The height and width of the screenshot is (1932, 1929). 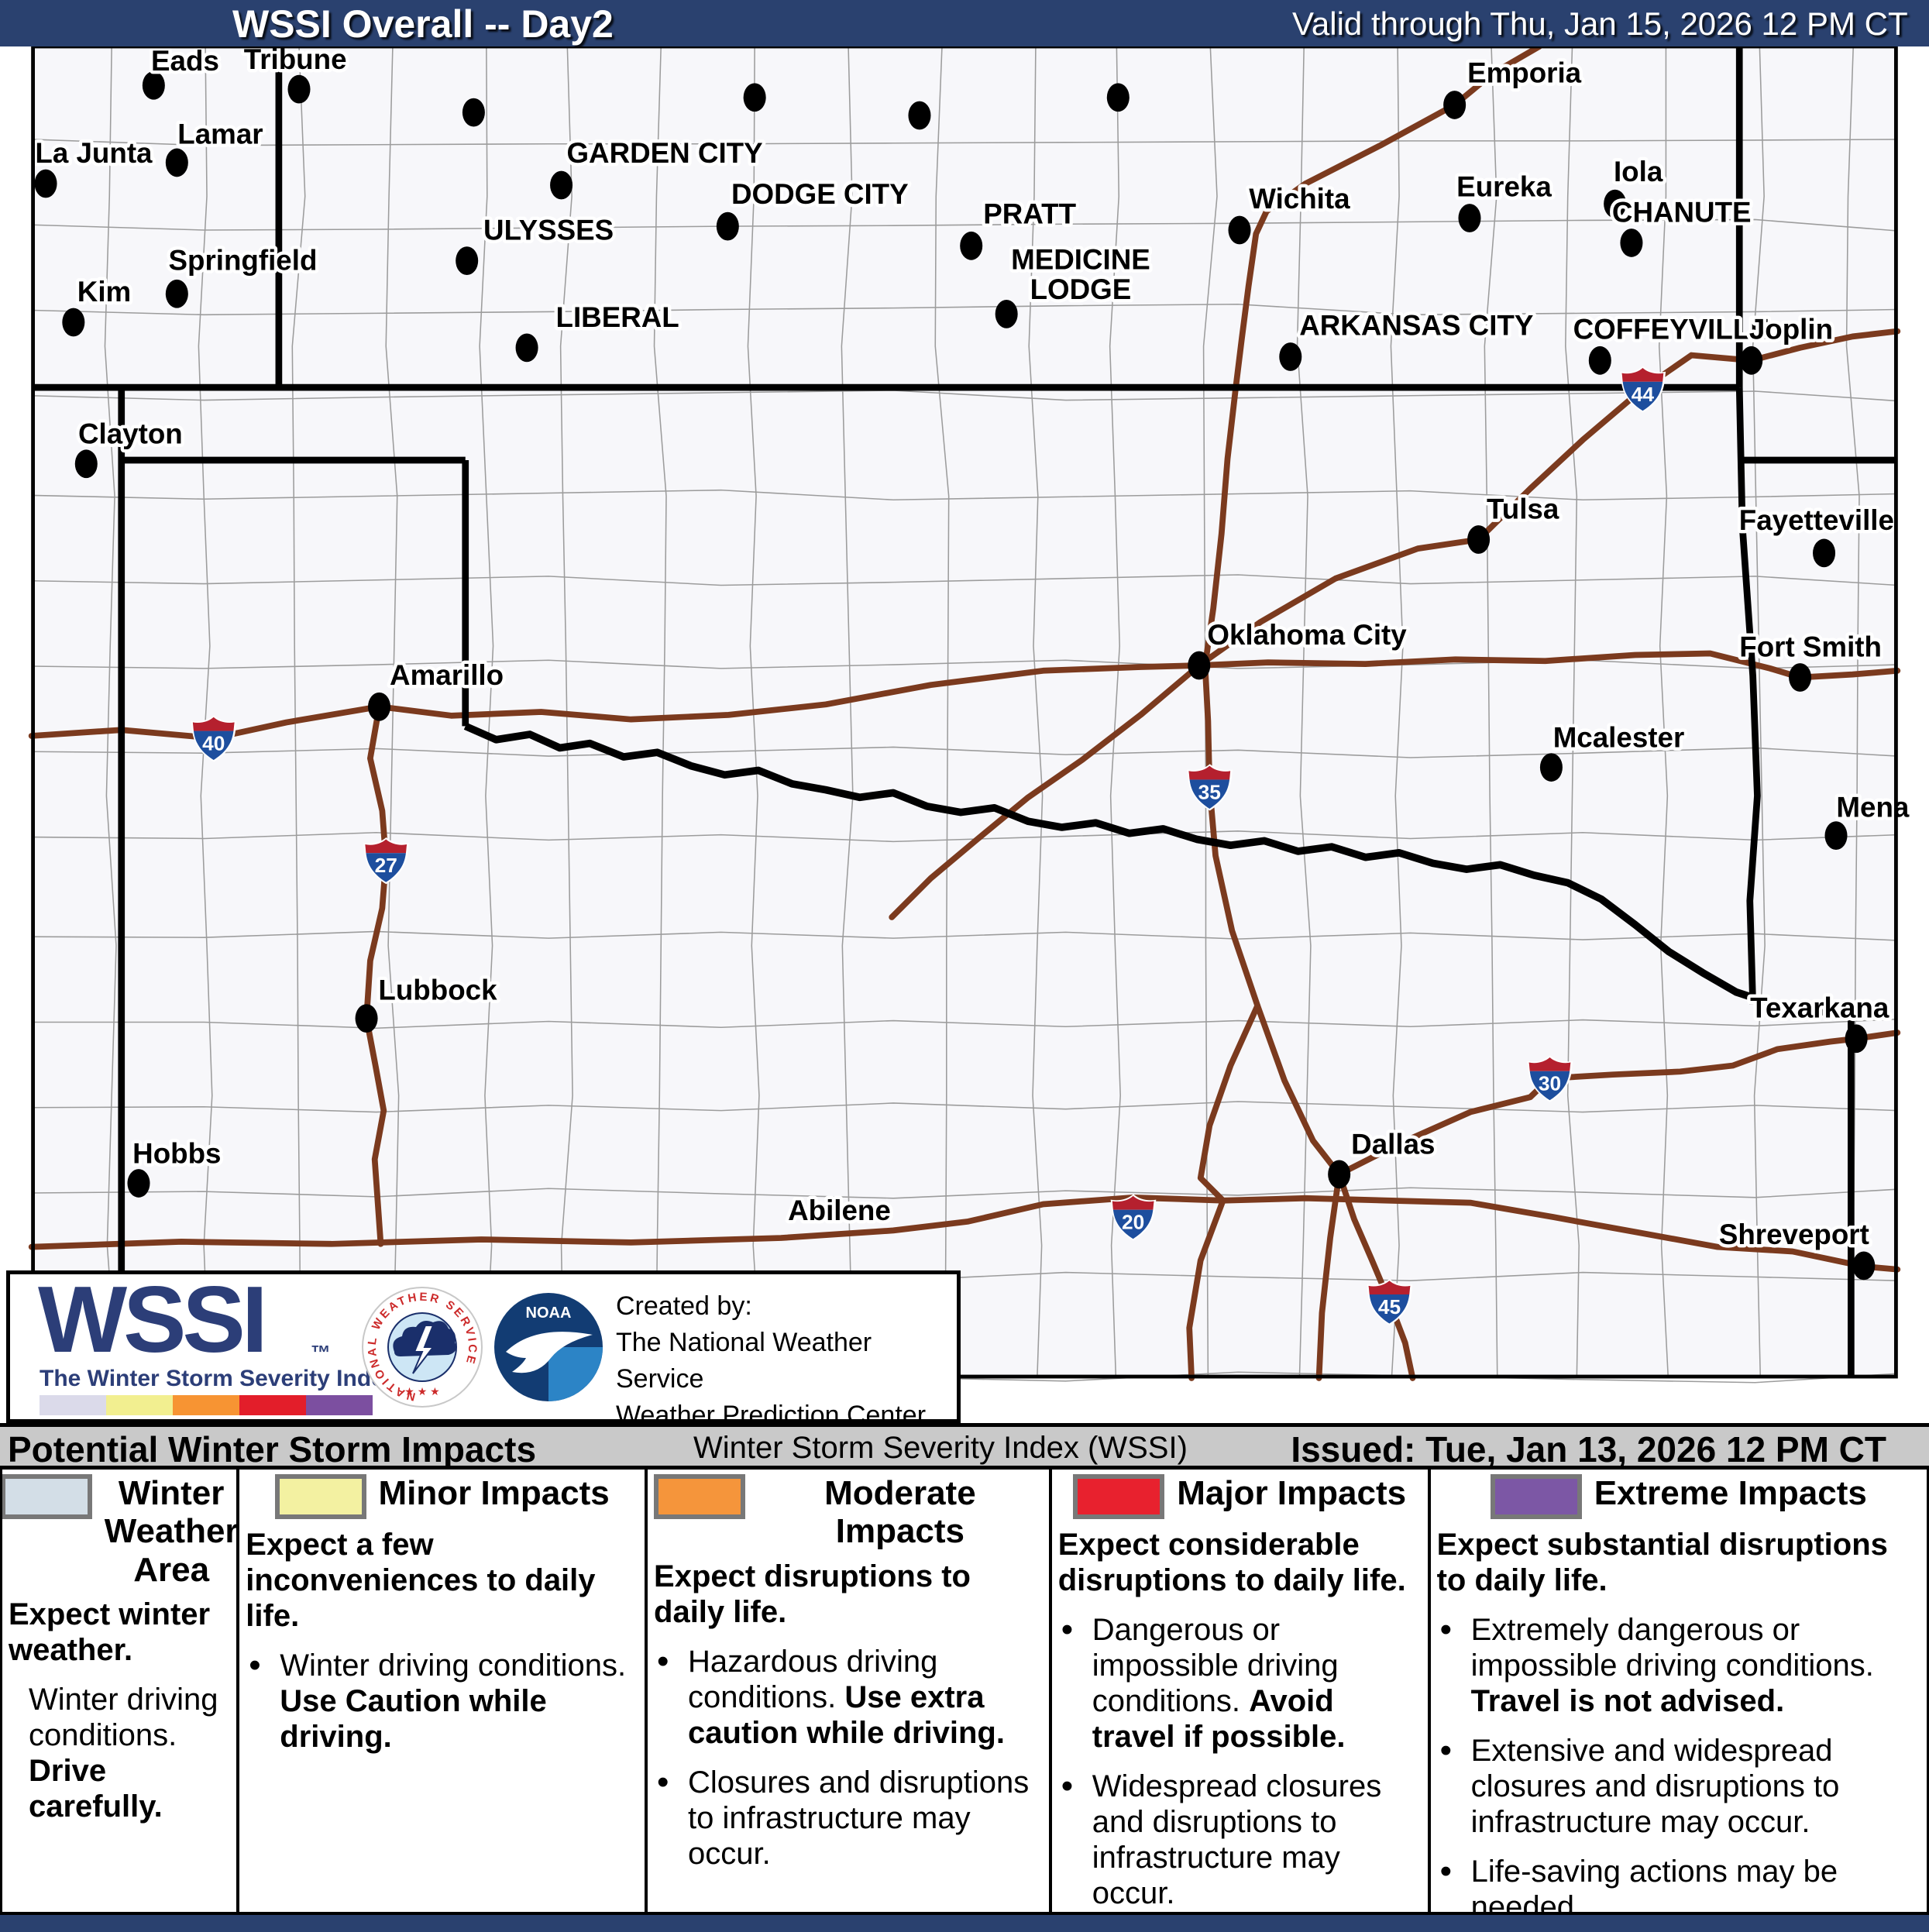 What do you see at coordinates (1600, 23) in the screenshot?
I see `valid-through-text: Valid through Thu, Jan 15, 2026 12 PM CT` at bounding box center [1600, 23].